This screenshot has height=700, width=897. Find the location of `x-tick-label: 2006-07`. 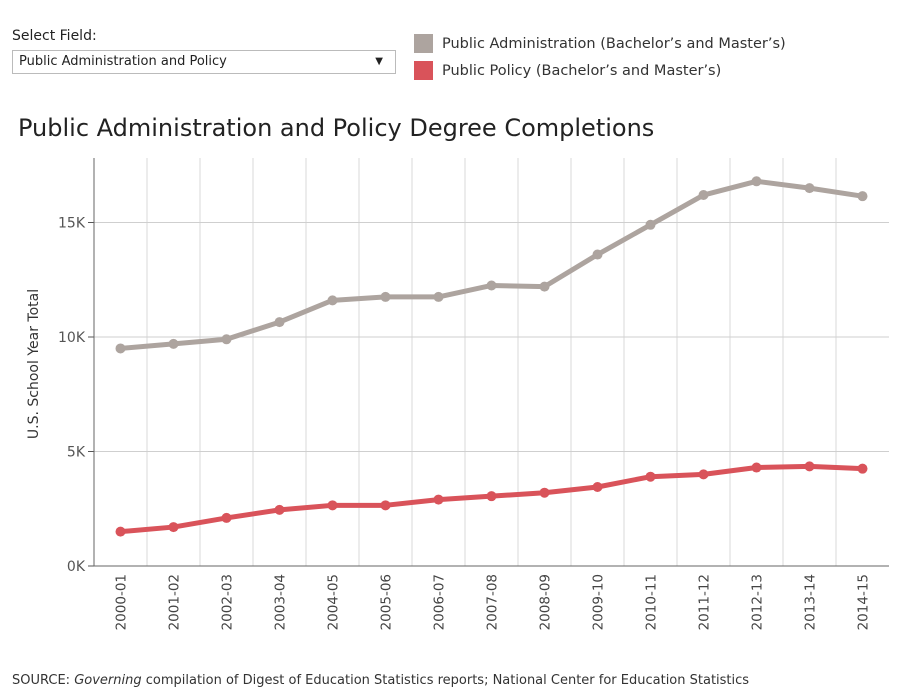

x-tick-label: 2006-07 is located at coordinates (440, 602).